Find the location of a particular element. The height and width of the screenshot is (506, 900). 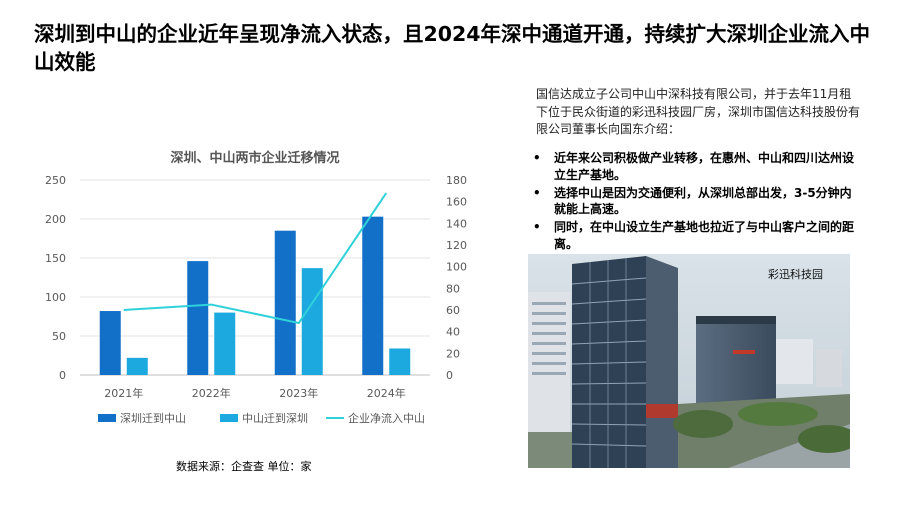

y-left-tick-label: 200 is located at coordinates (55, 219).